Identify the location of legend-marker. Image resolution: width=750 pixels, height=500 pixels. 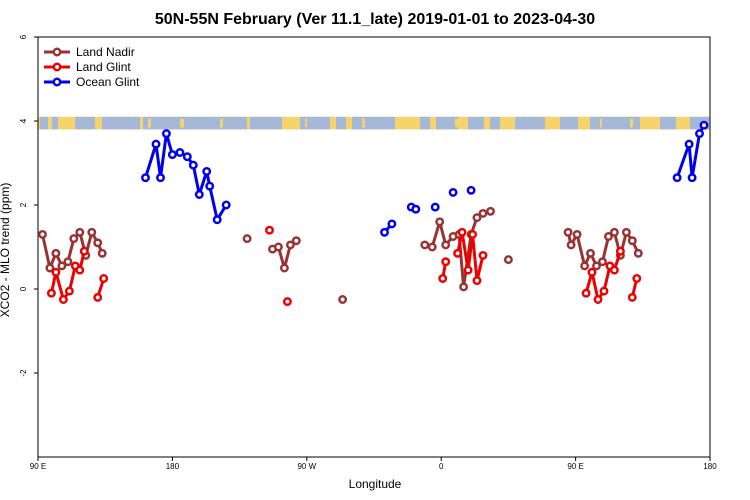
(57, 67).